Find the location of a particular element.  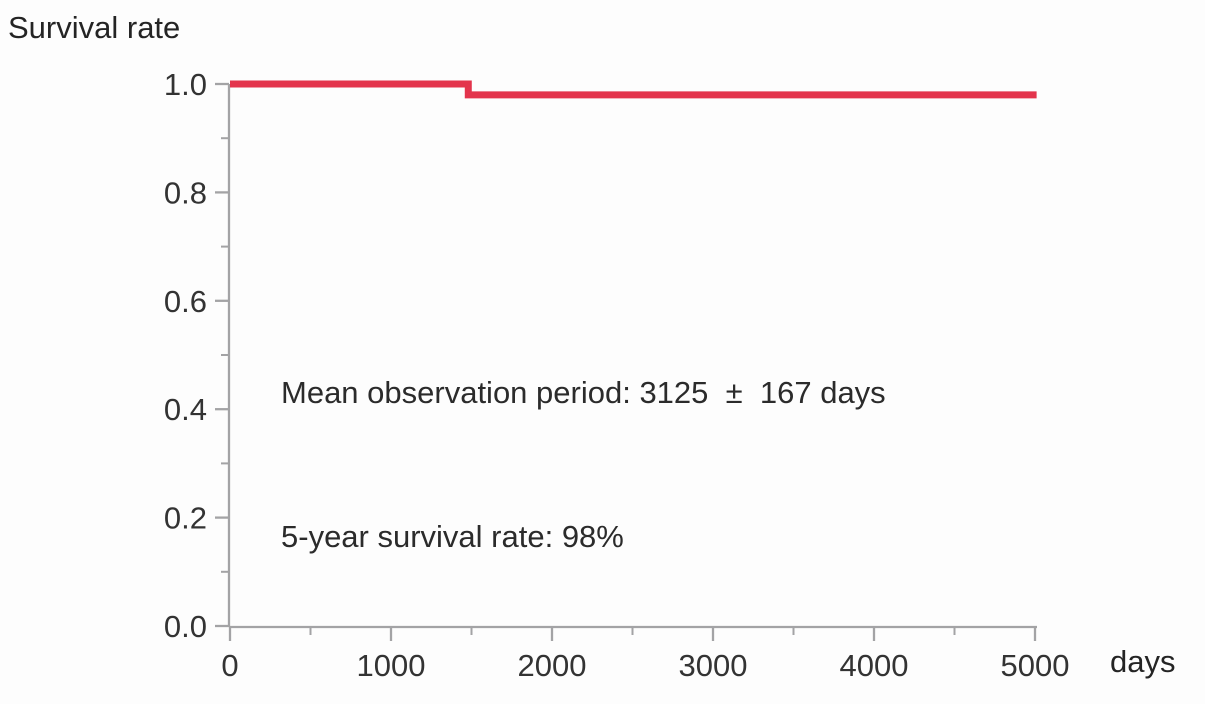

y-tick-label: 0.8 is located at coordinates (185, 192).